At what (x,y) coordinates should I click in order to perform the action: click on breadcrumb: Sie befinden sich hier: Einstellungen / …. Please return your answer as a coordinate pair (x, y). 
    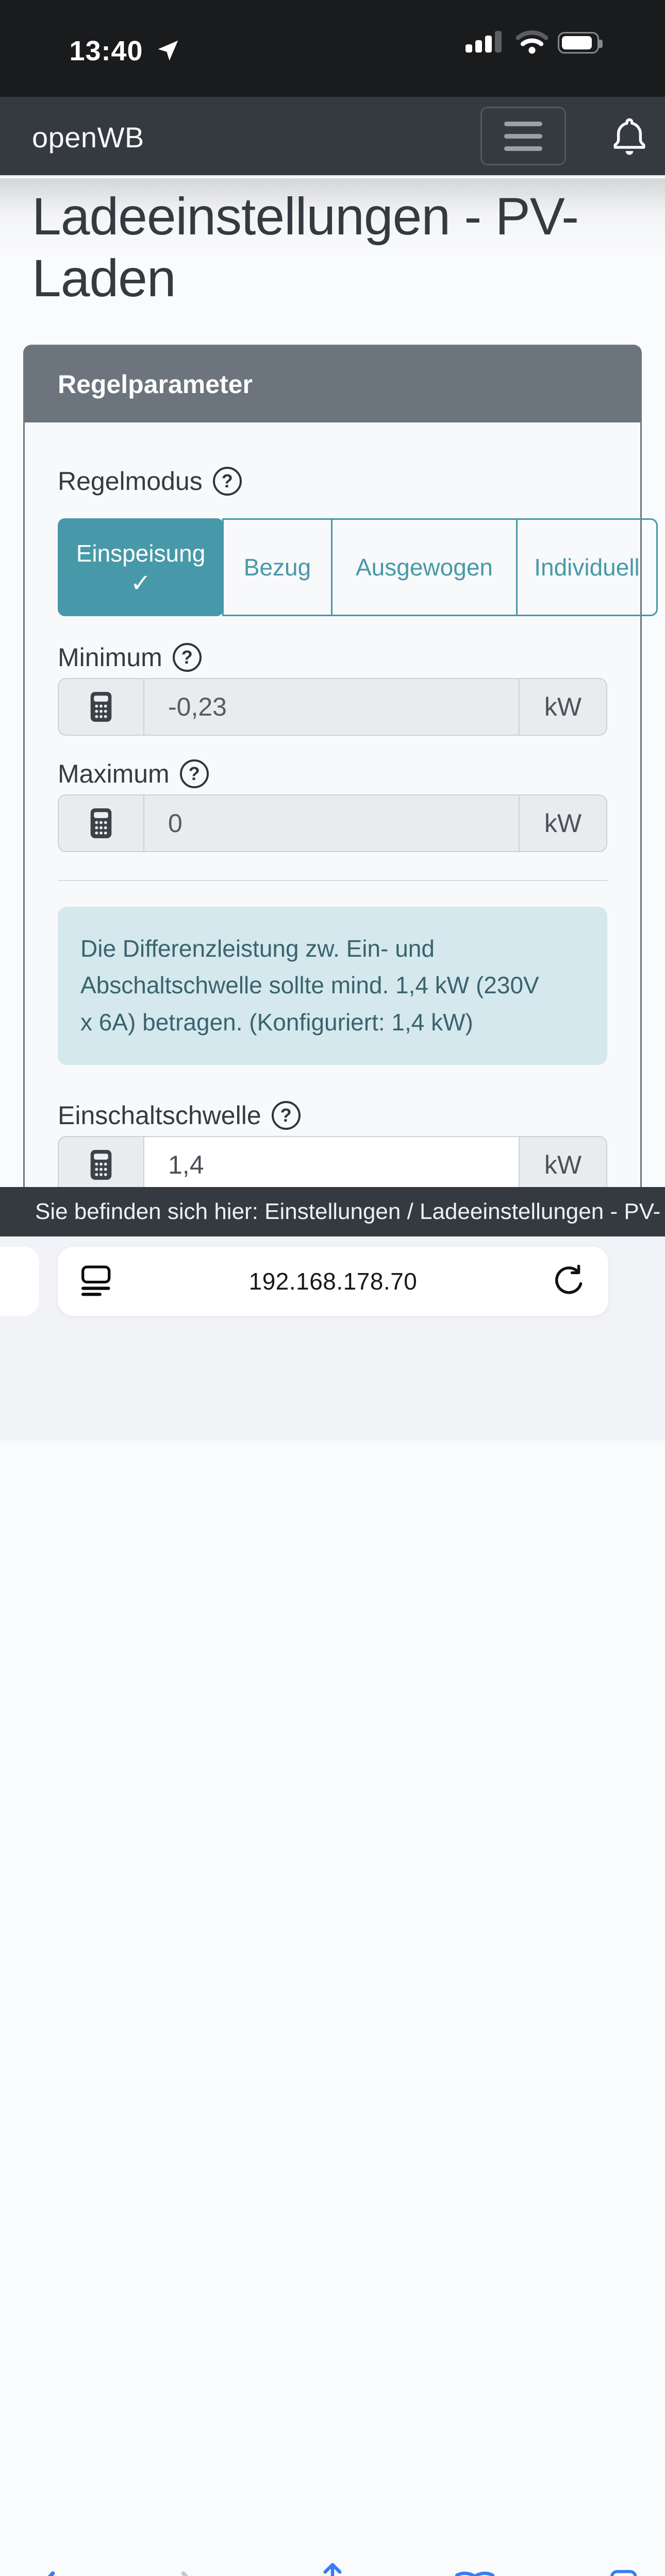
    Looking at the image, I should click on (332, 1211).